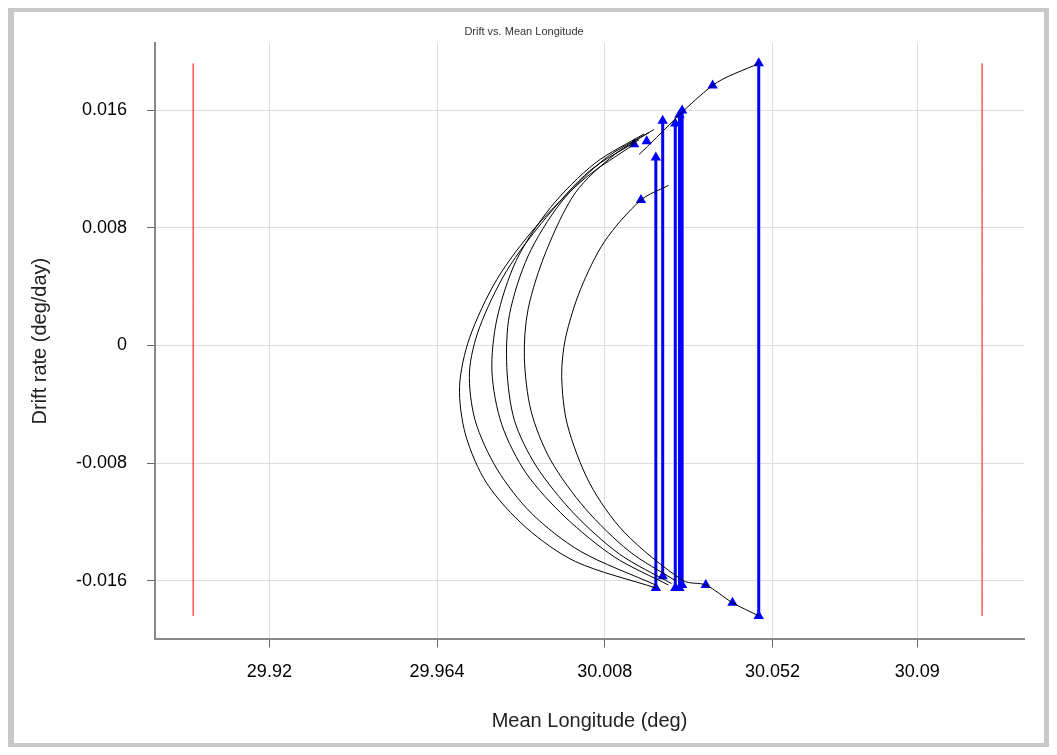 The image size is (1057, 755). Describe the element at coordinates (437, 671) in the screenshot. I see `x-tick-label: 29.964` at that location.